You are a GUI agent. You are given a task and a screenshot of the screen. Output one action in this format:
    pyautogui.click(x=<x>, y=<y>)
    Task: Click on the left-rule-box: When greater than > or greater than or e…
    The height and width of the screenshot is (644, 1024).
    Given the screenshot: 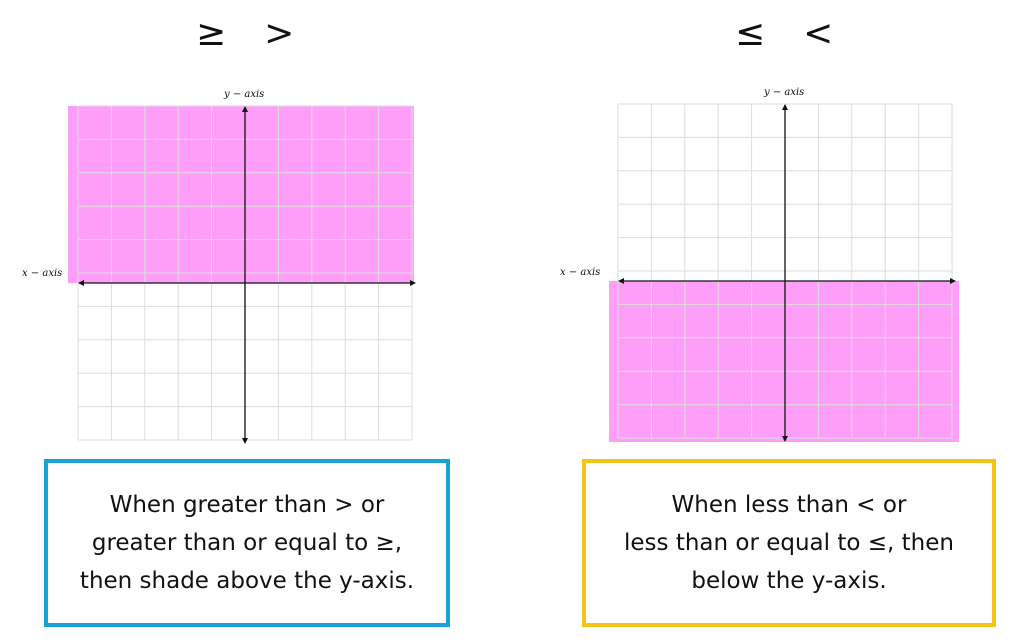 What is the action you would take?
    pyautogui.click(x=247, y=543)
    